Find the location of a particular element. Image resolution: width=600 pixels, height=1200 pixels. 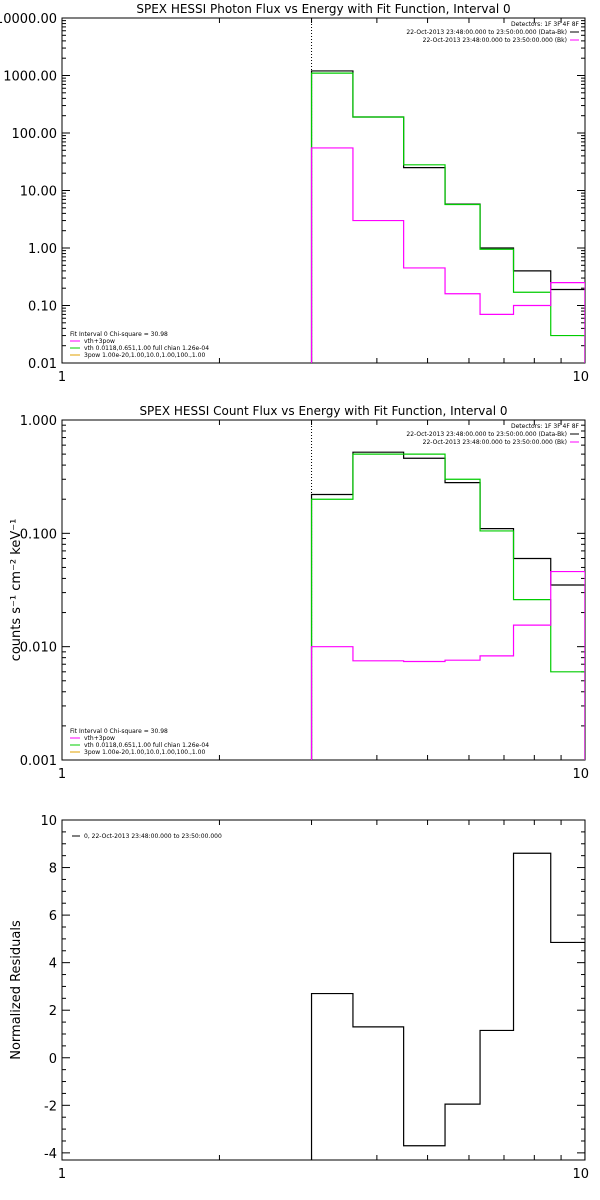

photon-x-tick-label: 1 is located at coordinates (62, 377).